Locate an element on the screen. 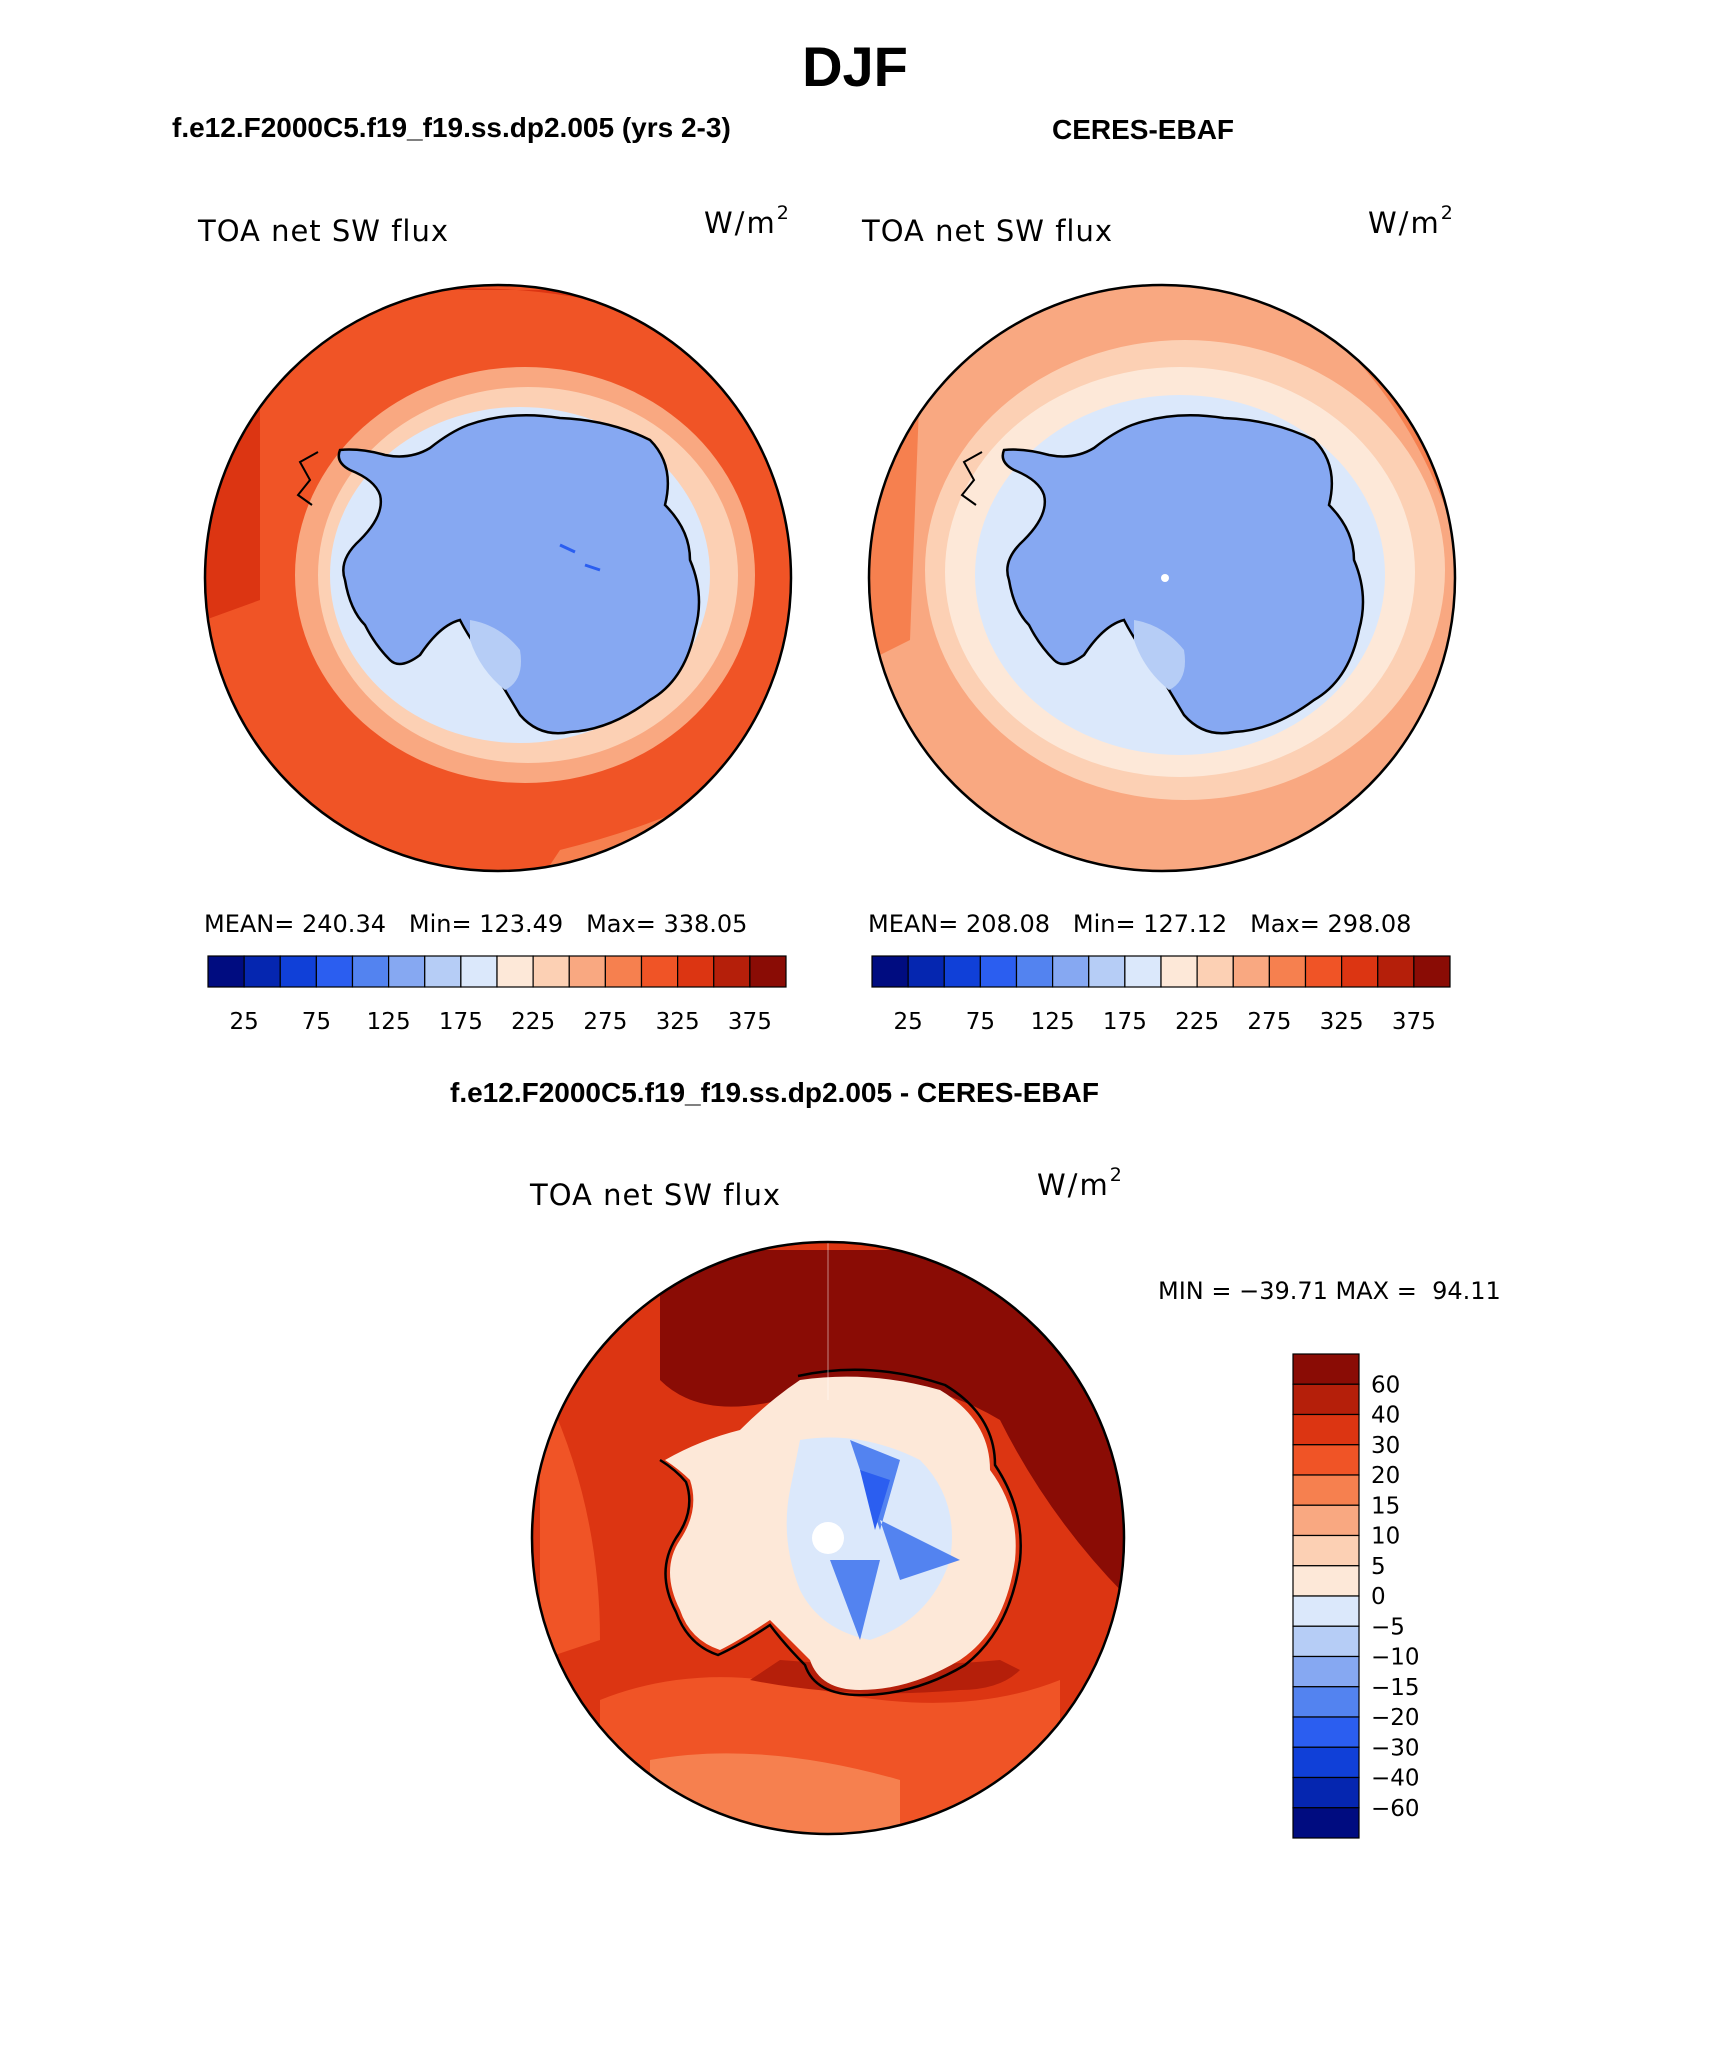  polar-map-diff is located at coordinates (828, 1538).